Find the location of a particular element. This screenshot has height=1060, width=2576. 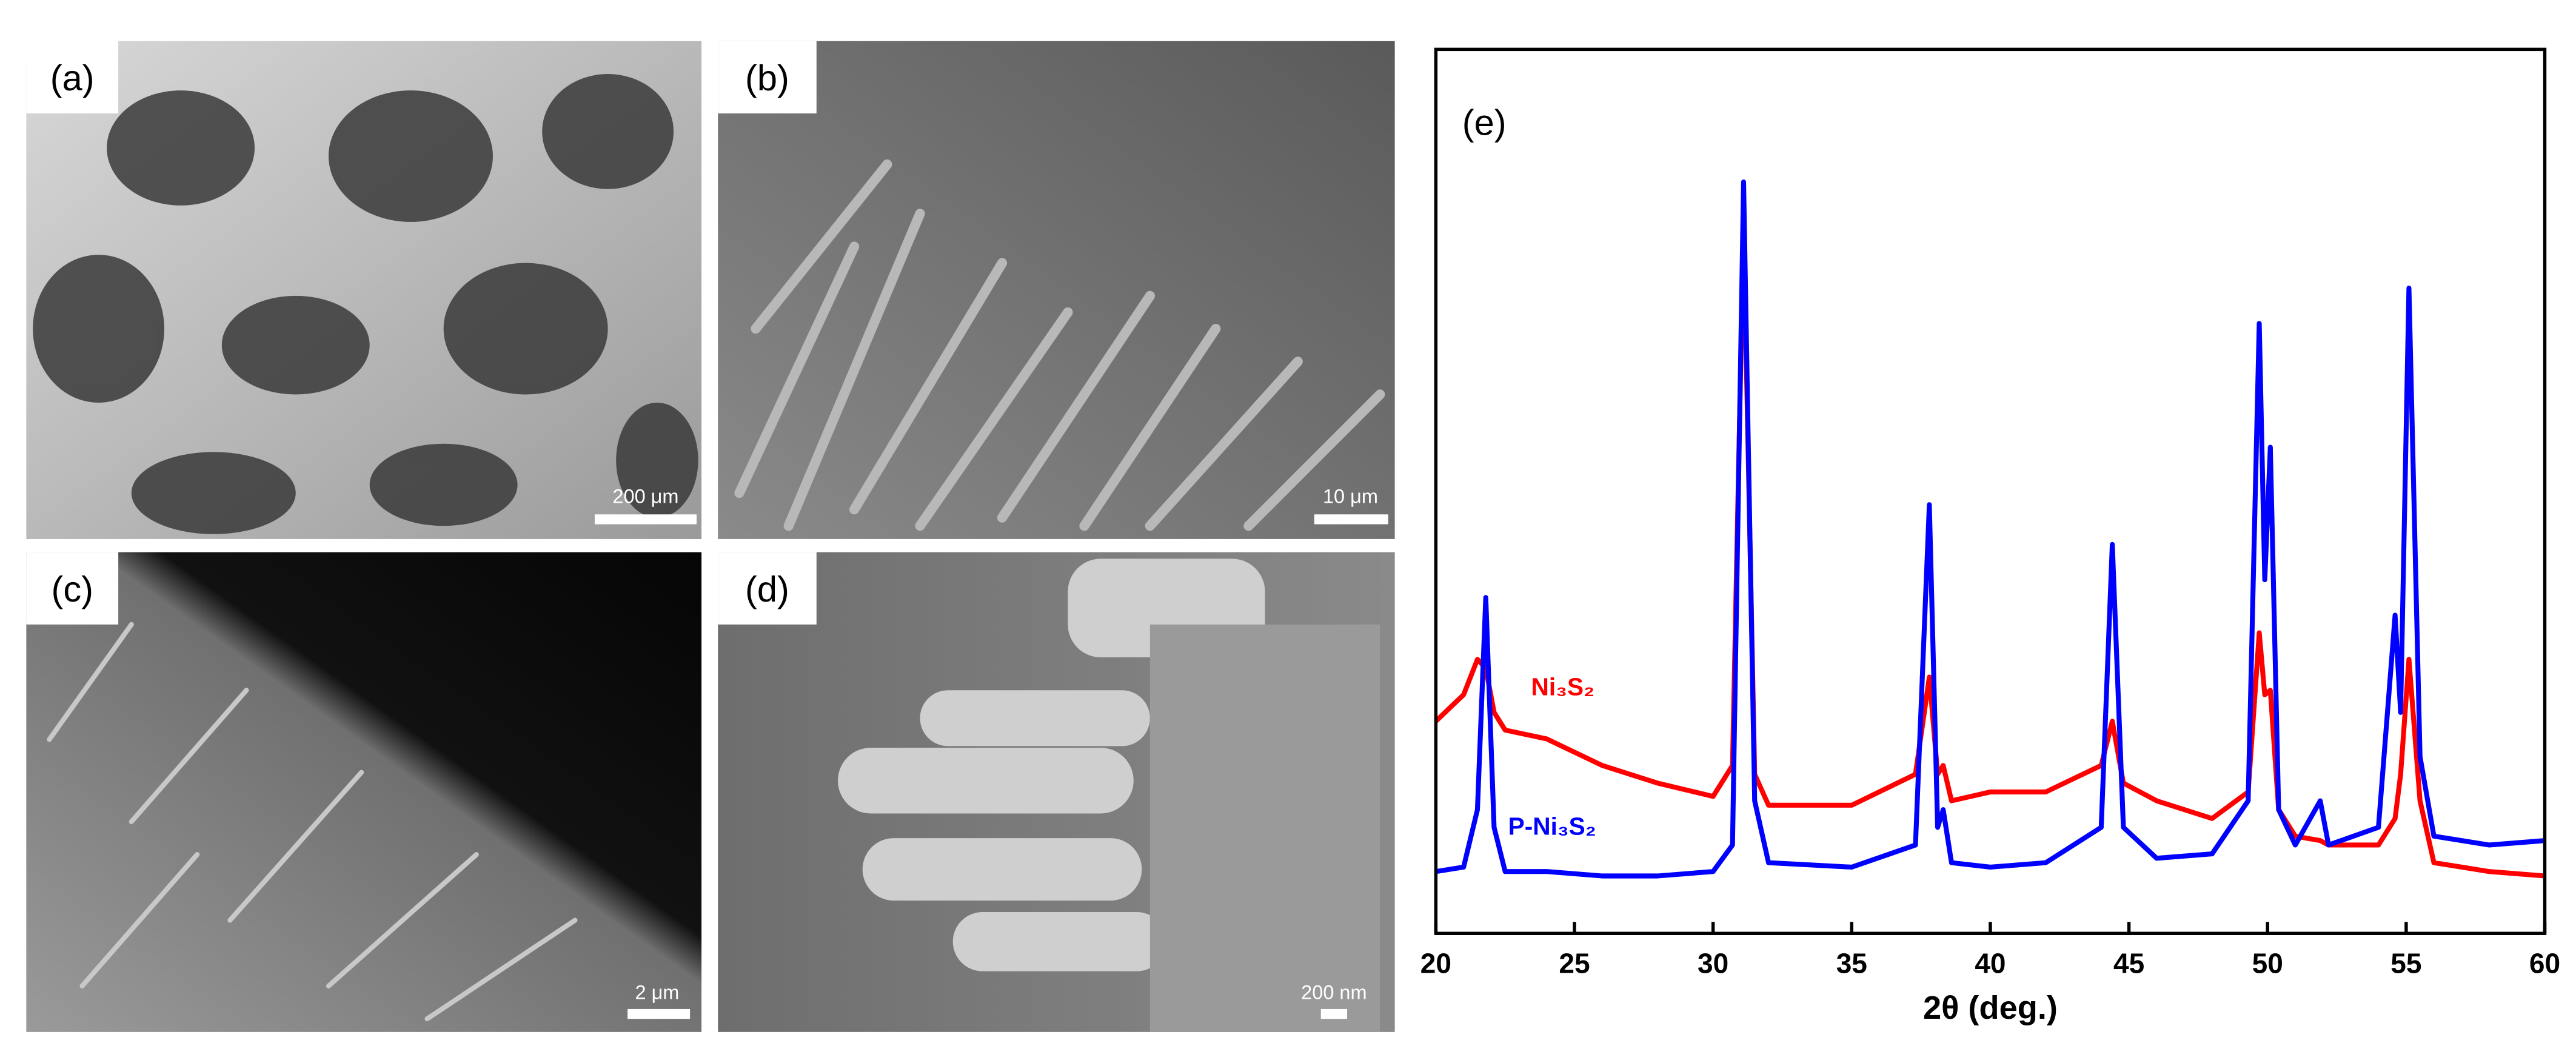

x-axis-title: 2θ (deg.) is located at coordinates (1990, 1008).